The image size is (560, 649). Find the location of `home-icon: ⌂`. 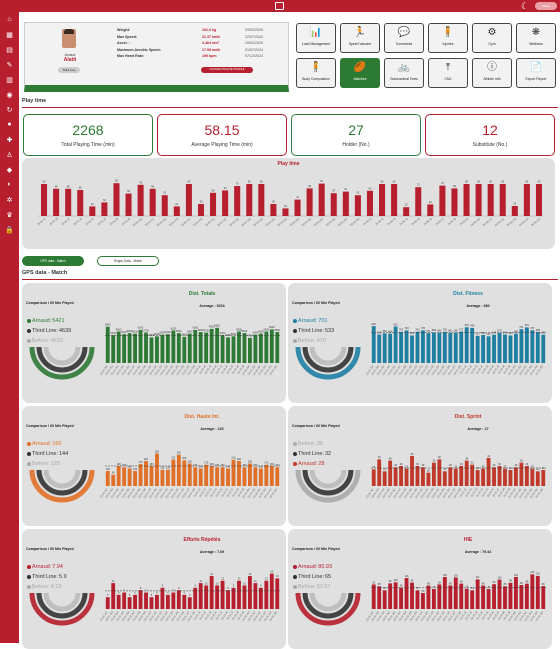

home-icon: ⌂ is located at coordinates (9, 19).